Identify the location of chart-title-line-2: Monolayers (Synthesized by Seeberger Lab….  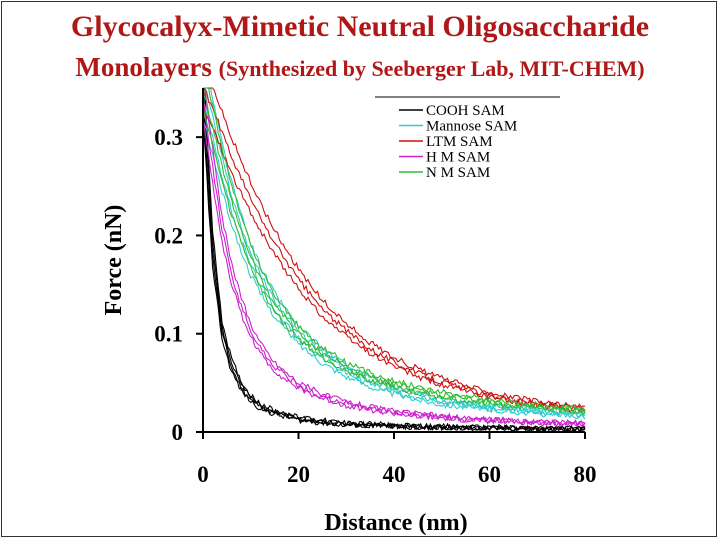
(360, 67).